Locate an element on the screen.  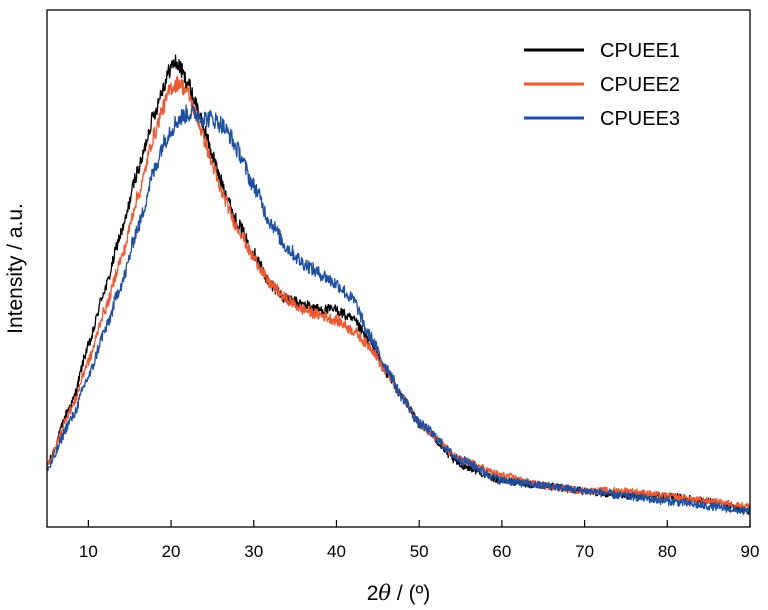
x-axis-label: 2θ / (º) is located at coordinates (399, 593).